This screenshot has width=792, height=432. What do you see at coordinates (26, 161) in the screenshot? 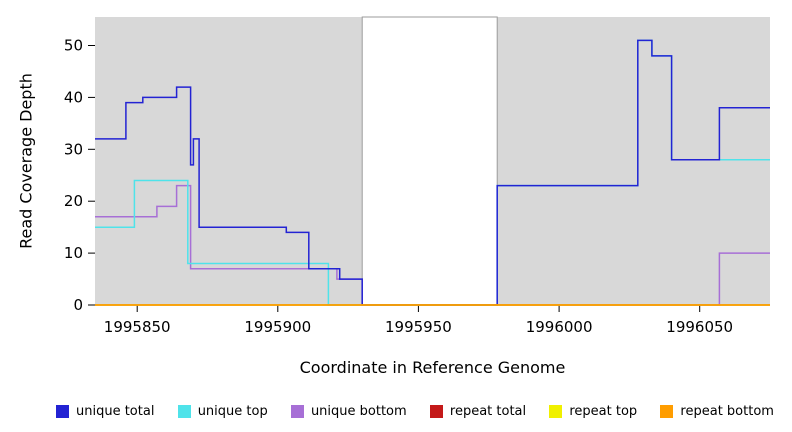
I see `y-axis-label: Read Coverage Depth` at bounding box center [26, 161].